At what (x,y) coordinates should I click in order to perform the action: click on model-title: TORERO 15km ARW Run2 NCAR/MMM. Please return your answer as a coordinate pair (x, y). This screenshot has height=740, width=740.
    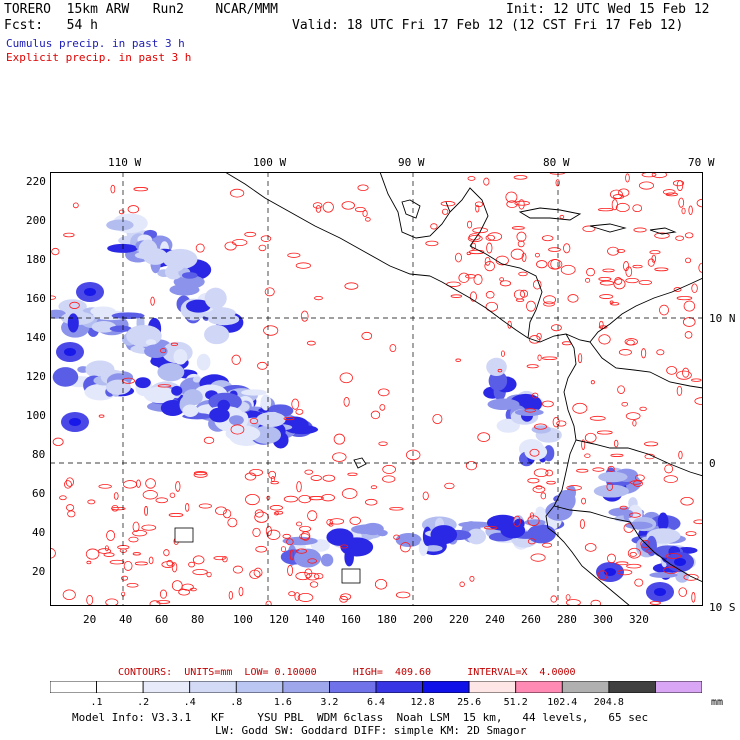
    Looking at the image, I should click on (141, 9).